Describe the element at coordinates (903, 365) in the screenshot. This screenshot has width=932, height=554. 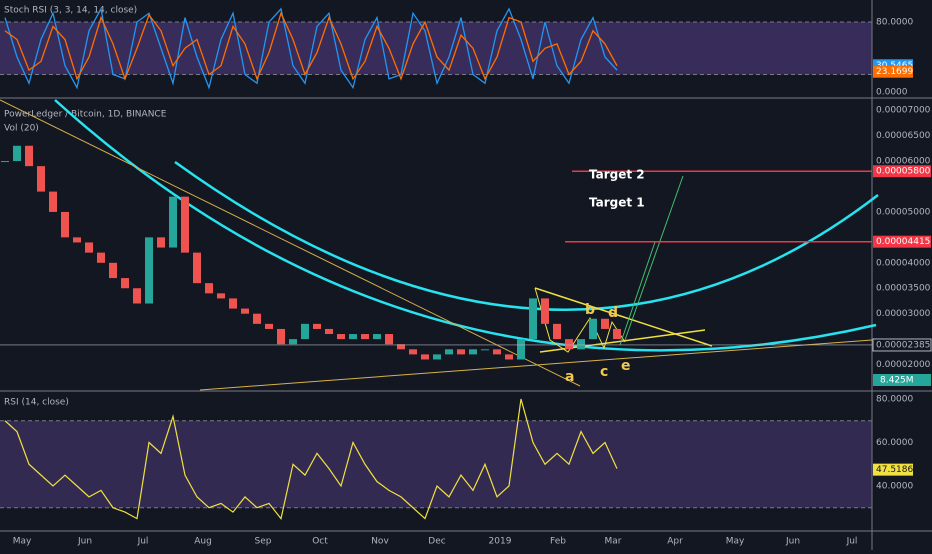
I see `y-tick-label: 0.00002000` at that location.